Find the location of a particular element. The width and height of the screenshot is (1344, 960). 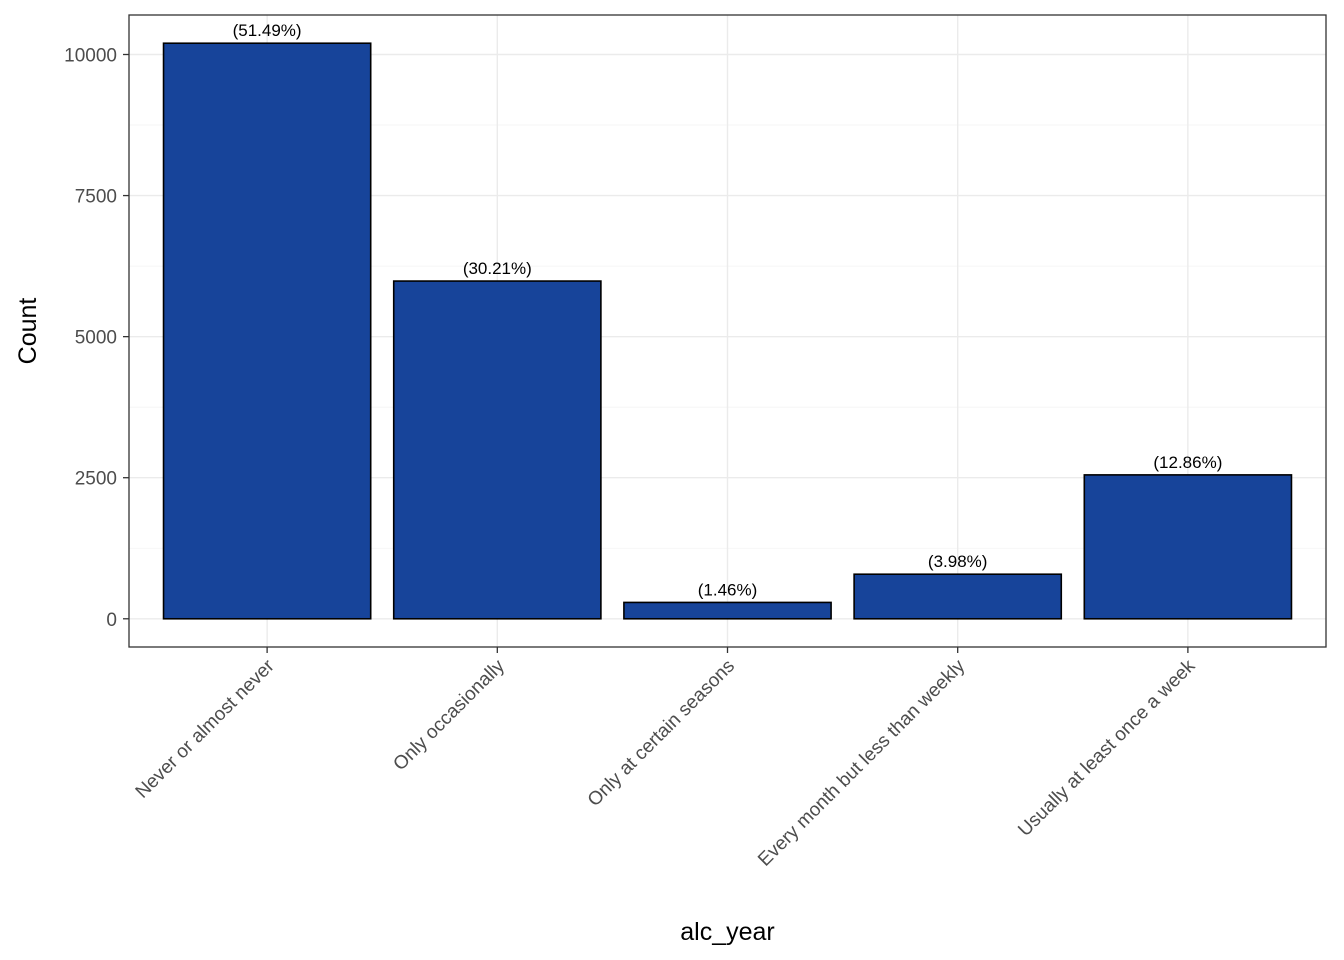

y-tick-label: 0 is located at coordinates (111, 620).